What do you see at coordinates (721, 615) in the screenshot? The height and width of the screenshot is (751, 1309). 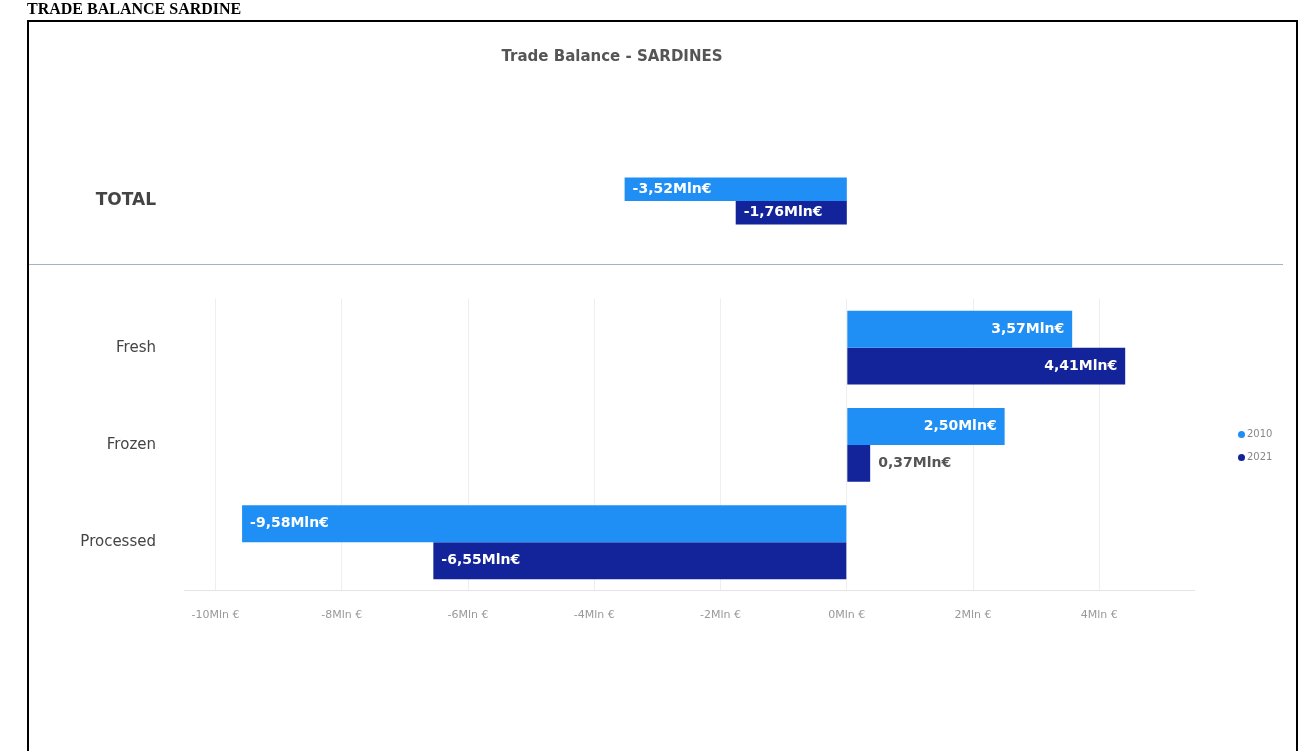 I see `x-tick-label: -2Mln €` at bounding box center [721, 615].